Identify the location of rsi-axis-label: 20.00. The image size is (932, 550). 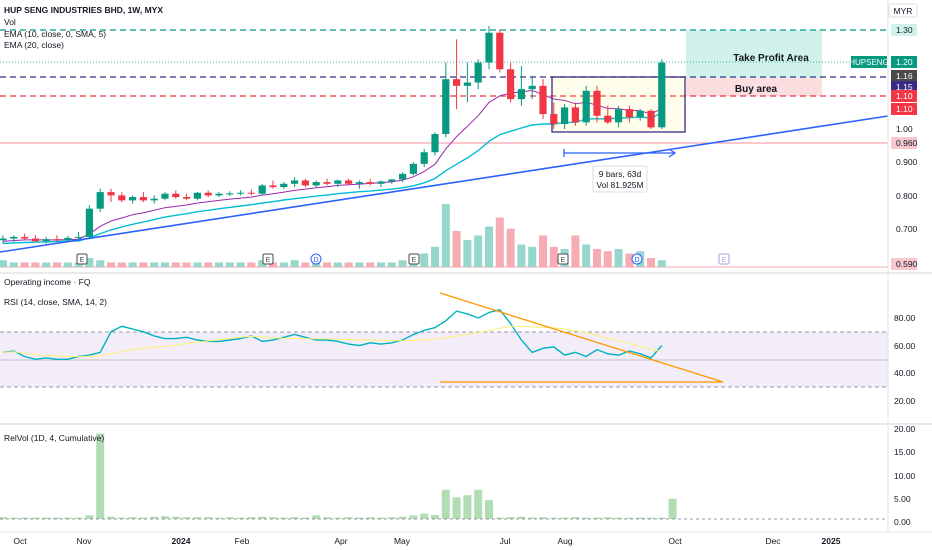
(905, 401).